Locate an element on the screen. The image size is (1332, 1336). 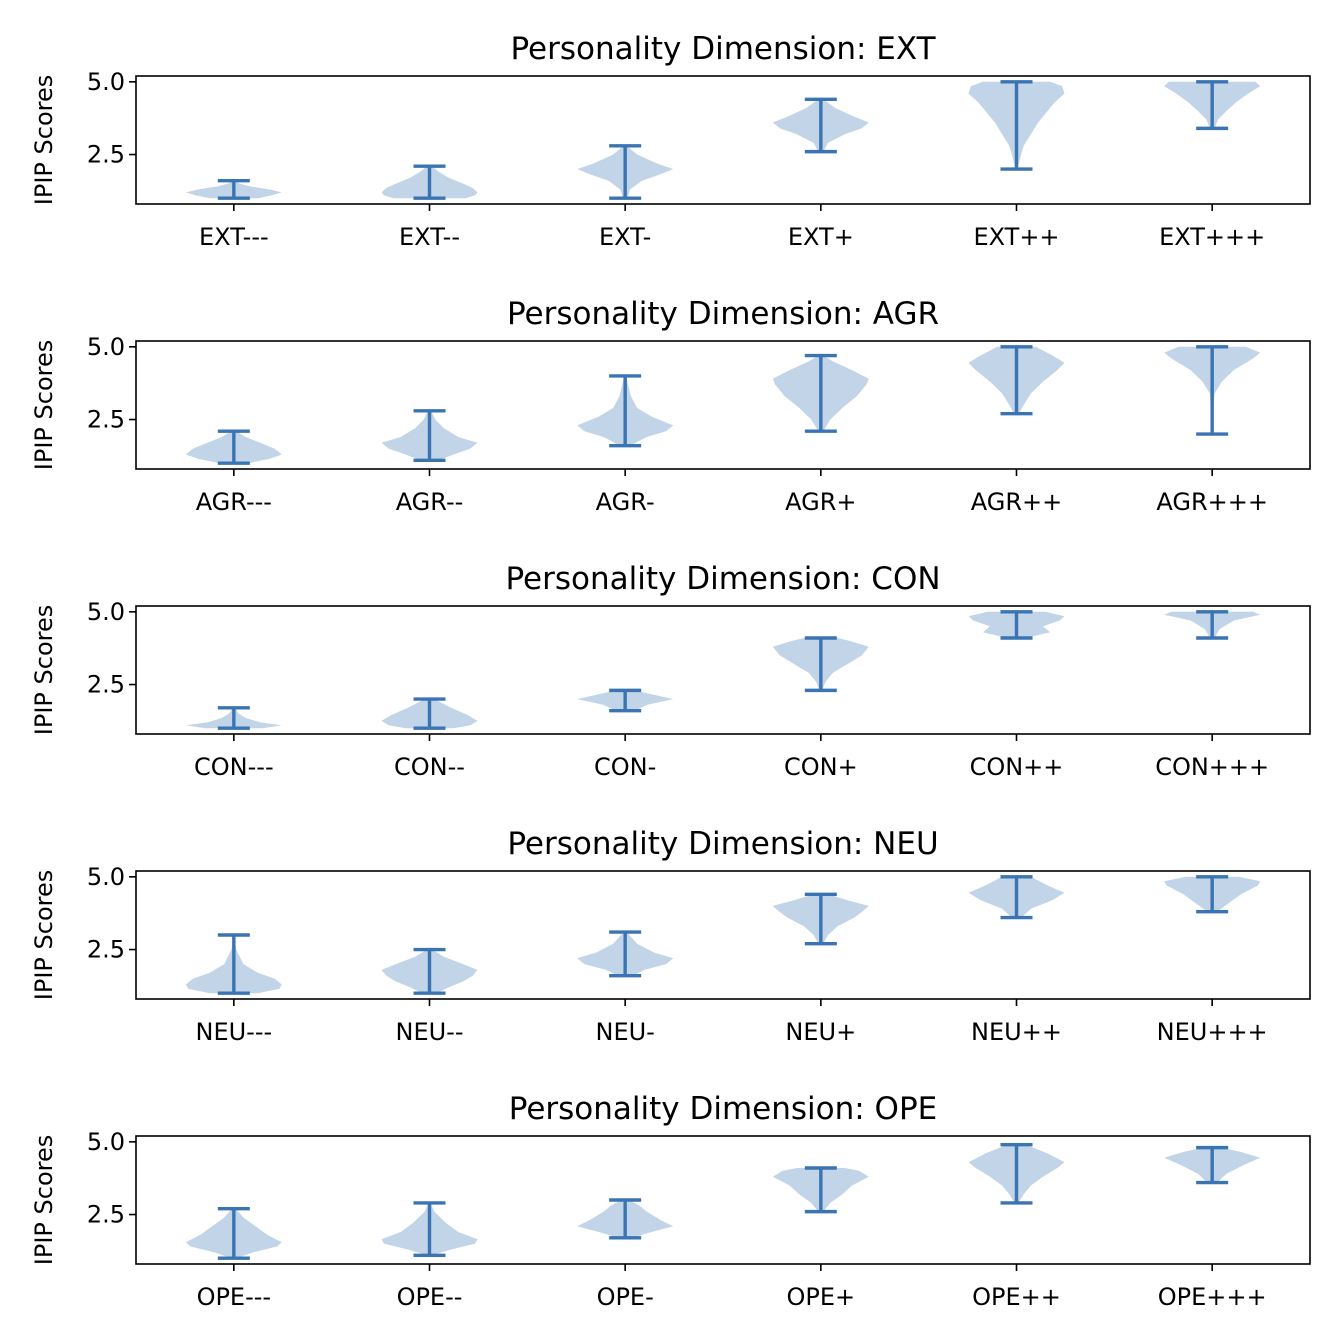
y-tick-label-con: 5.0 is located at coordinates (106, 612).